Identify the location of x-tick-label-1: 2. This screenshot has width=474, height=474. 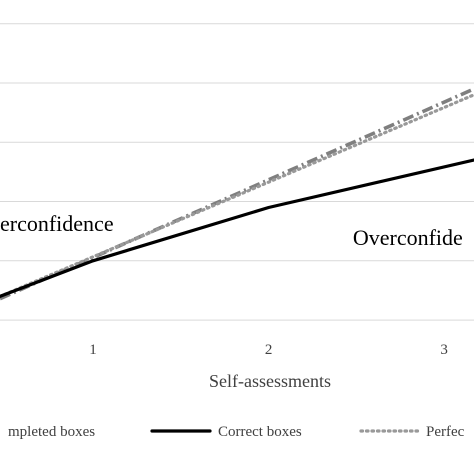
(269, 350).